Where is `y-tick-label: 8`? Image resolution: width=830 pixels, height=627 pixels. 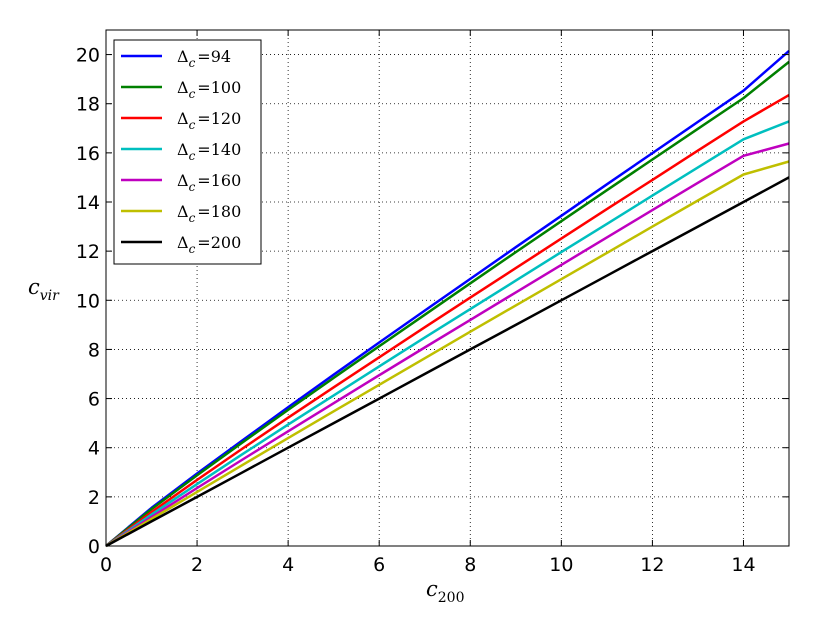 y-tick-label: 8 is located at coordinates (94, 350).